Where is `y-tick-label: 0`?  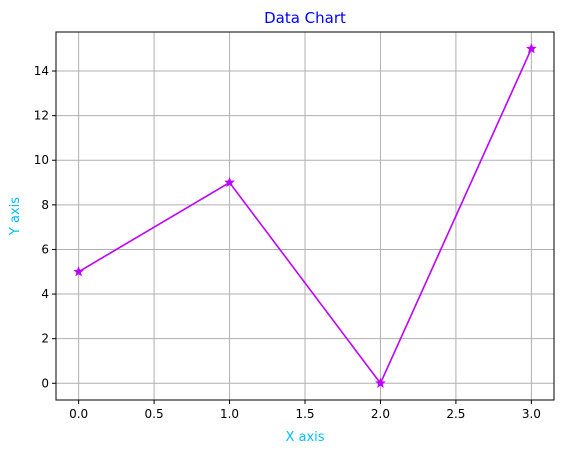 y-tick-label: 0 is located at coordinates (45, 383).